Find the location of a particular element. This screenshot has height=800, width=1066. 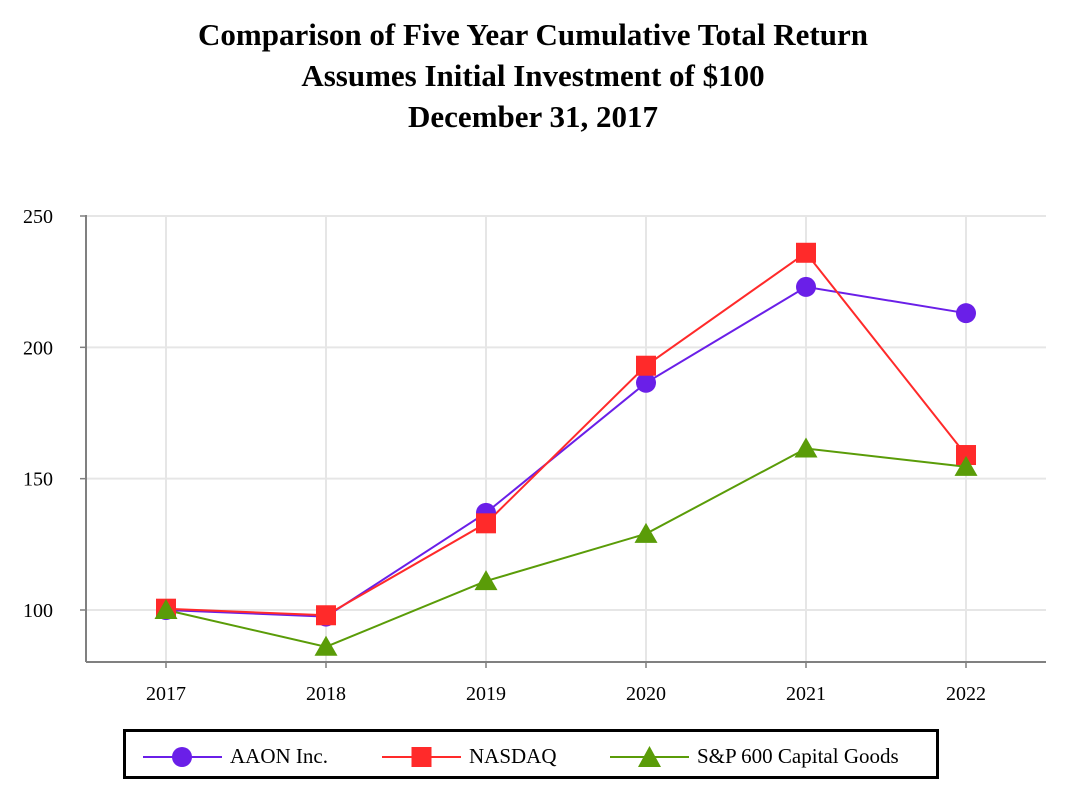

legend-label-nasdaq: NASDAQ is located at coordinates (513, 756).